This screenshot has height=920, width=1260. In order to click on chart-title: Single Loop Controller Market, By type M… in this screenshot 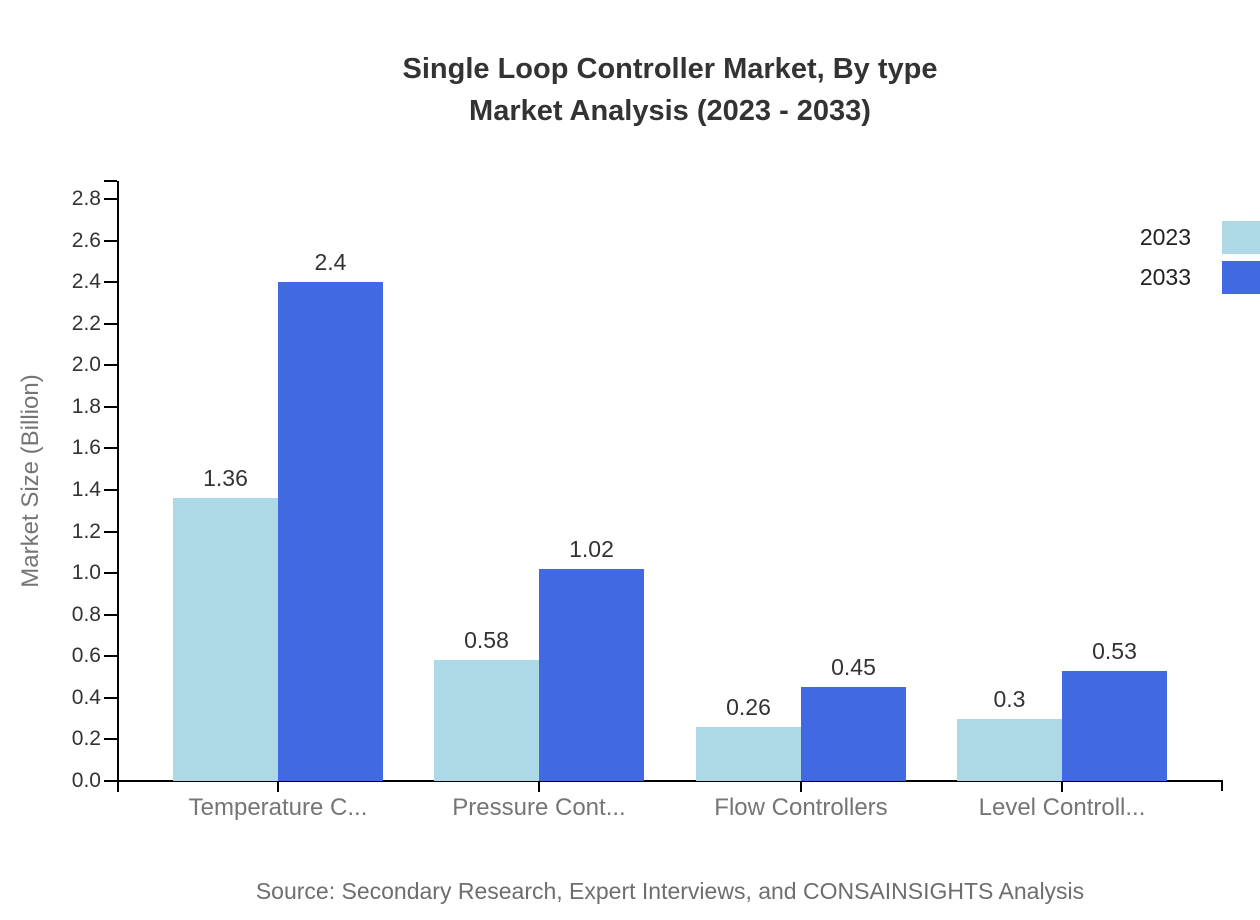, I will do `click(670, 90)`.